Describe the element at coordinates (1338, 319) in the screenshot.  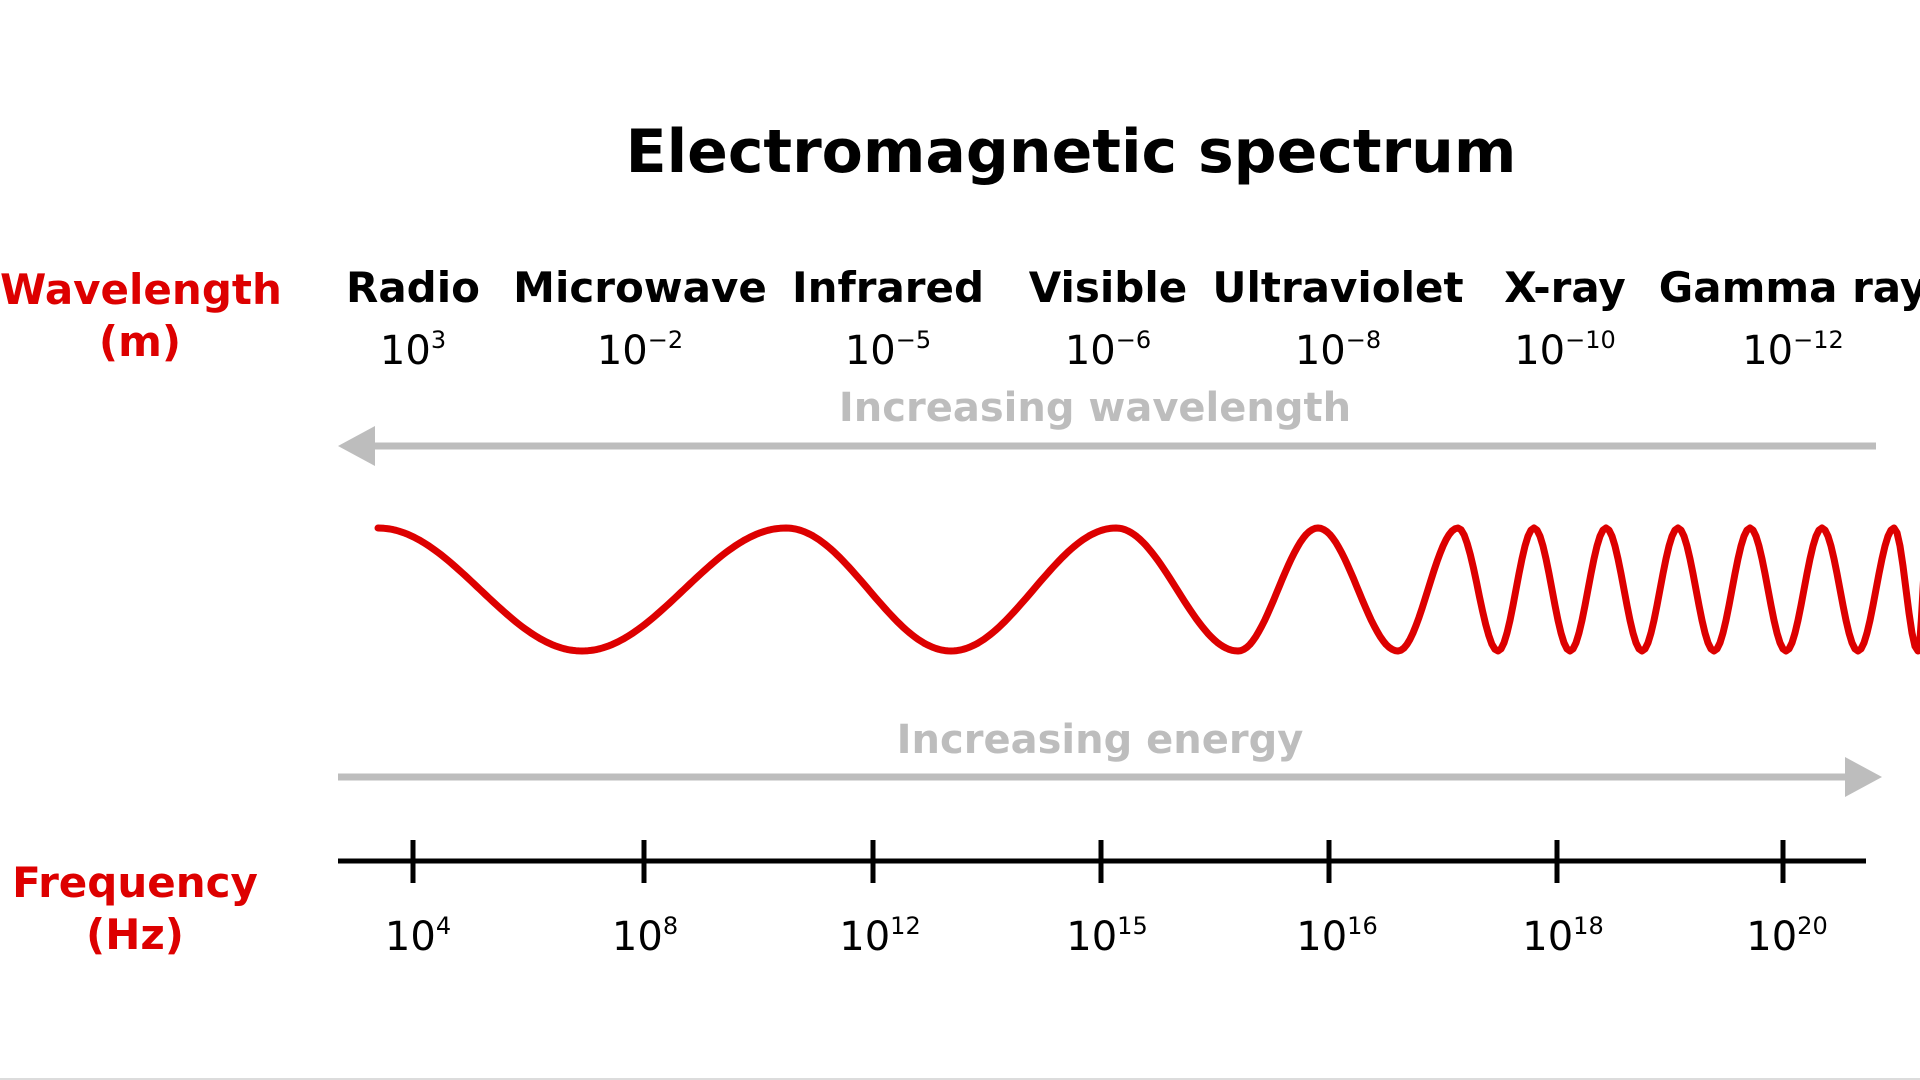
I see `band-ultraviolet: Ultraviolet 10−8` at that location.